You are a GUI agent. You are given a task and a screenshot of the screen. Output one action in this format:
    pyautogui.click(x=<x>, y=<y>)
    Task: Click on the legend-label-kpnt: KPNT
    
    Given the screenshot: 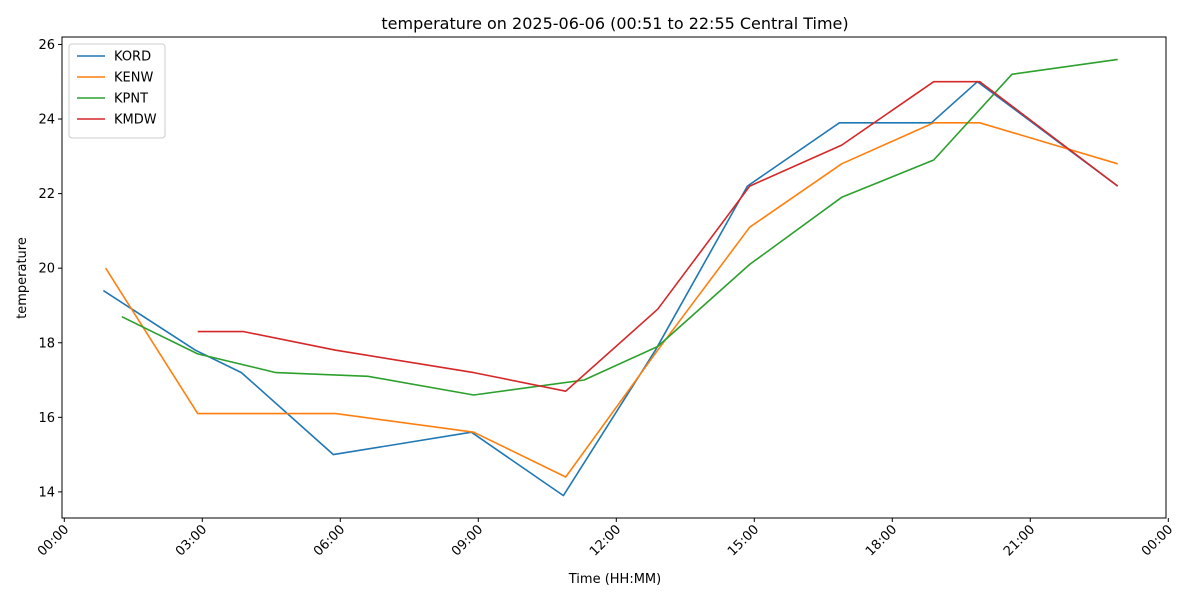 What is the action you would take?
    pyautogui.click(x=131, y=99)
    